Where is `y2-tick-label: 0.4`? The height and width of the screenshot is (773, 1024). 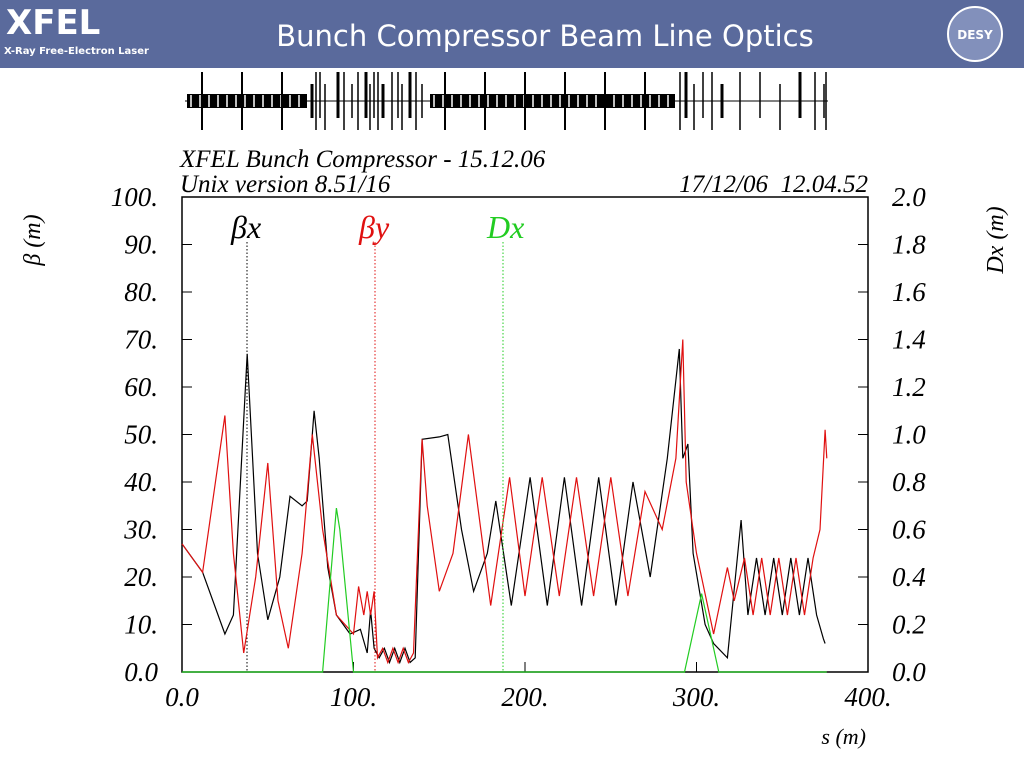 y2-tick-label: 0.4 is located at coordinates (909, 577).